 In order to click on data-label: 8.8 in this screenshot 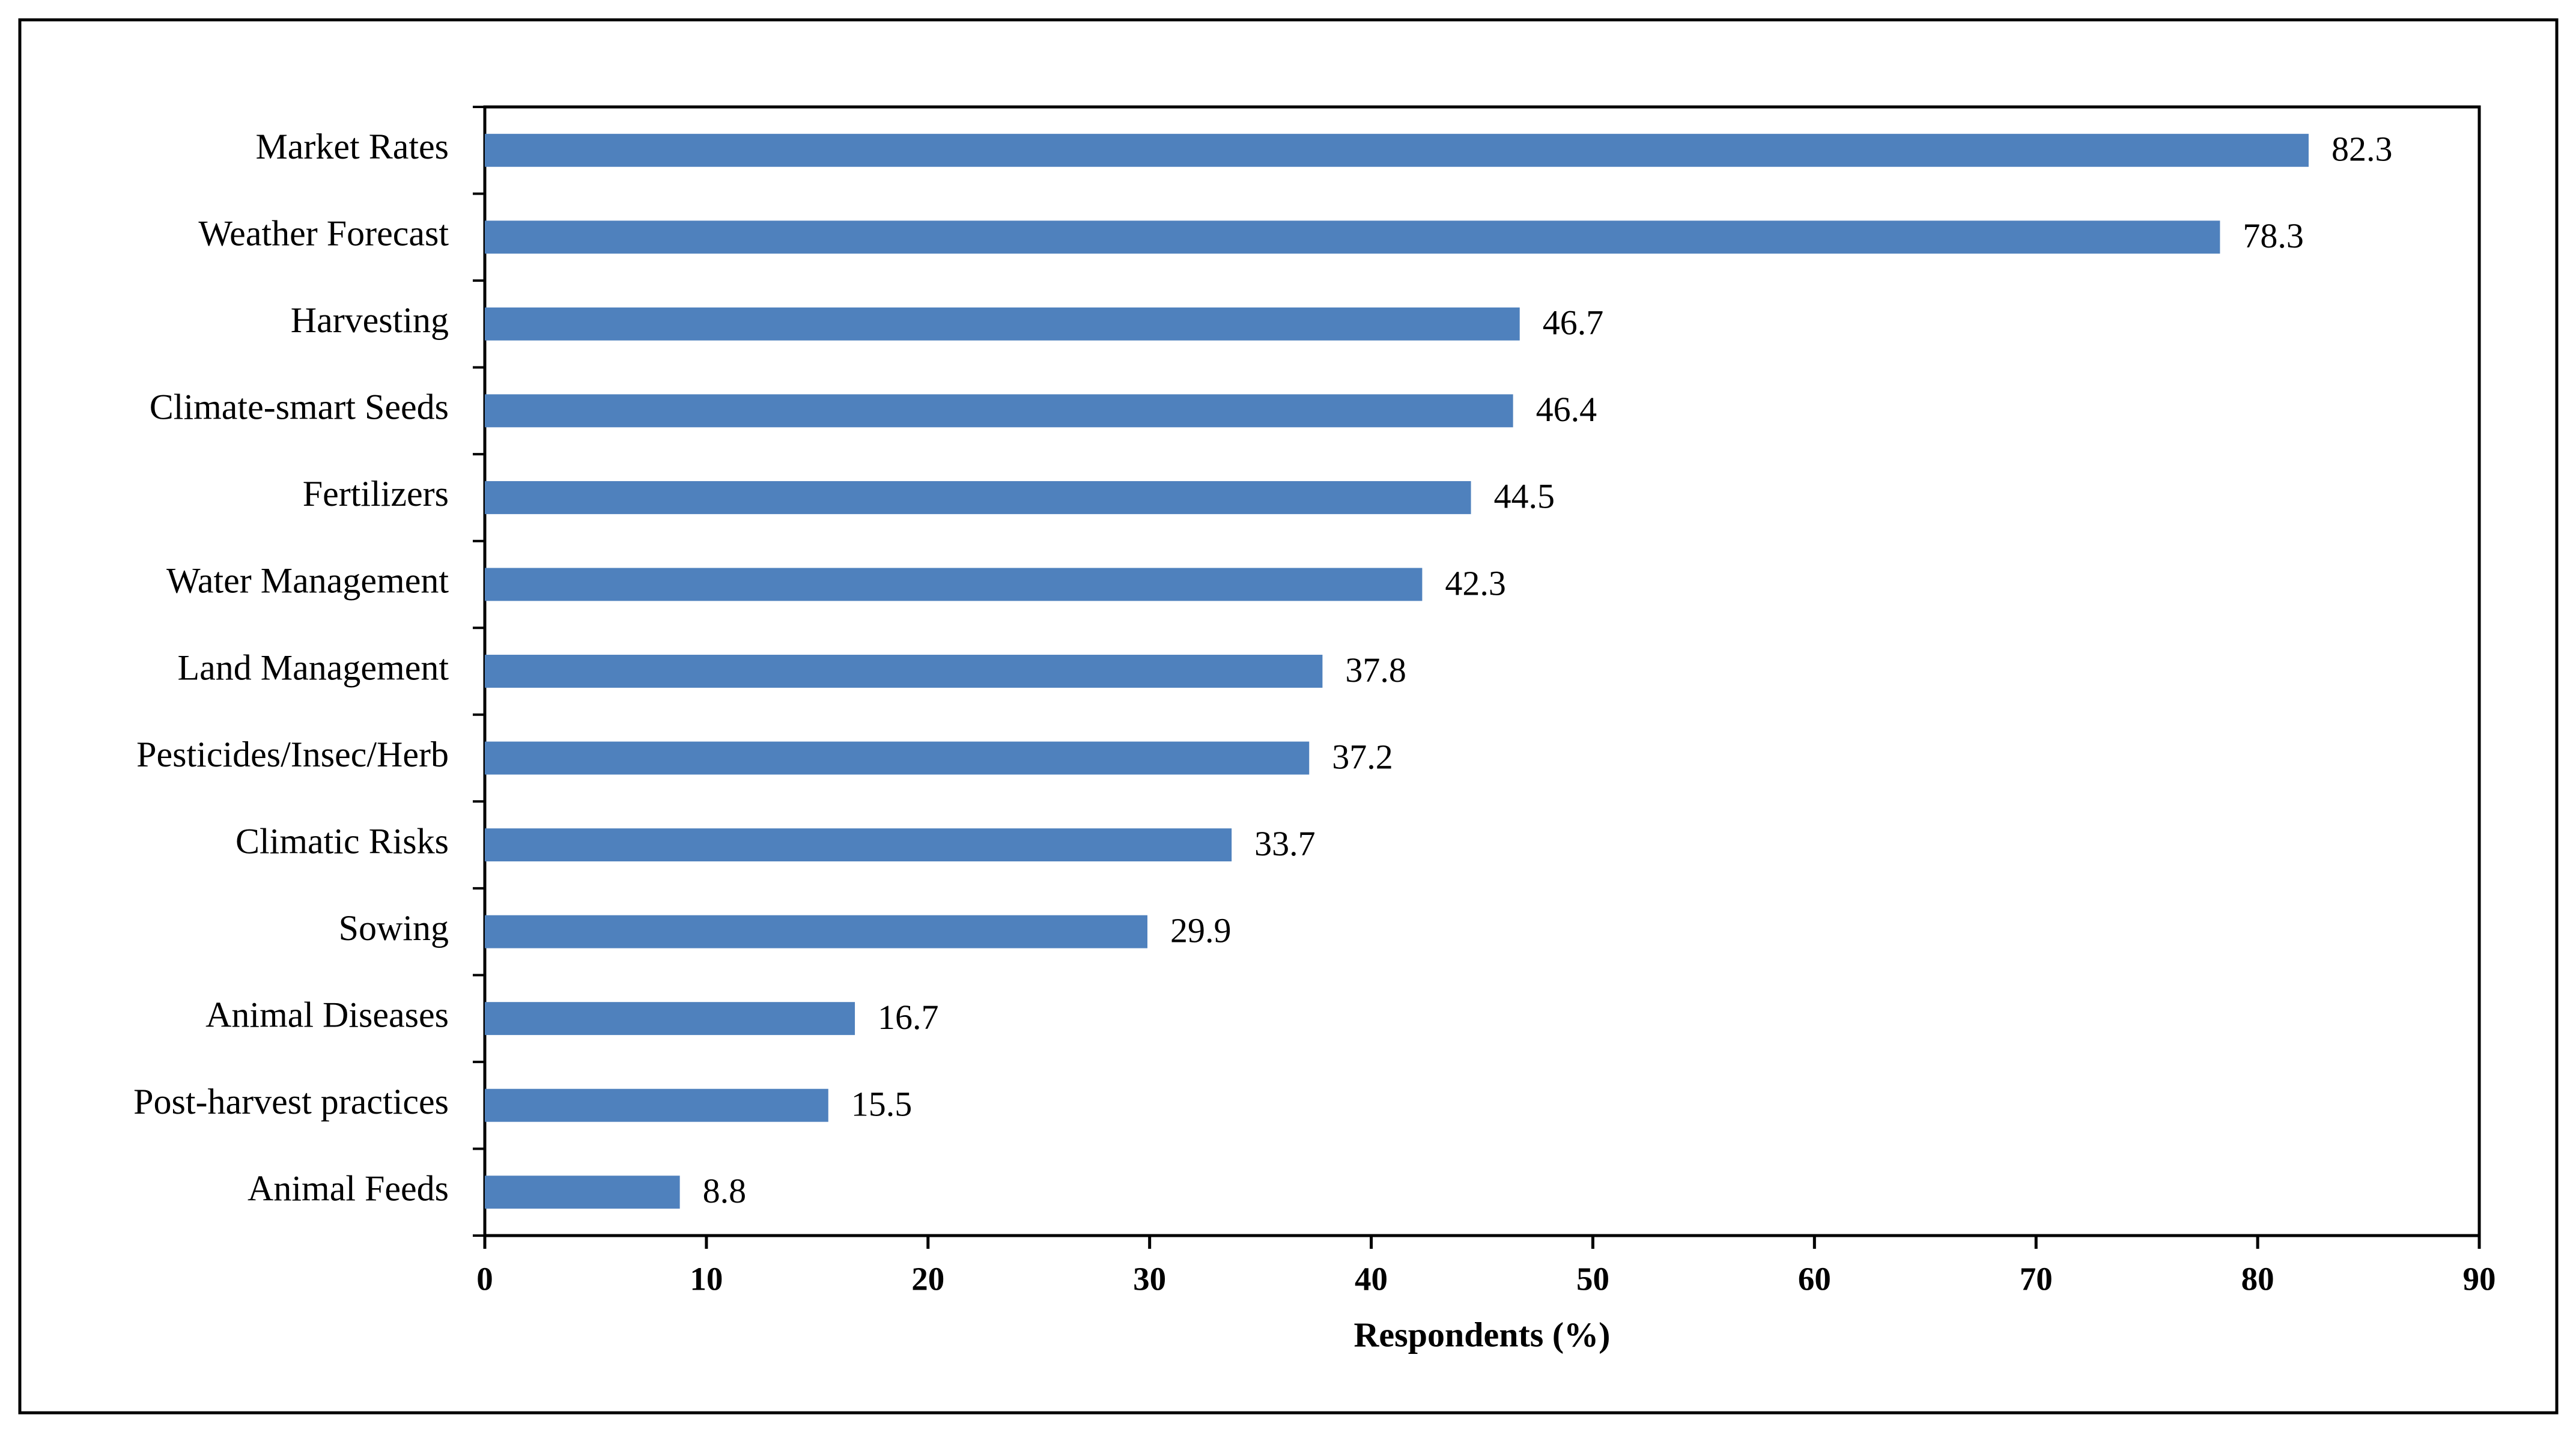, I will do `click(725, 1190)`.